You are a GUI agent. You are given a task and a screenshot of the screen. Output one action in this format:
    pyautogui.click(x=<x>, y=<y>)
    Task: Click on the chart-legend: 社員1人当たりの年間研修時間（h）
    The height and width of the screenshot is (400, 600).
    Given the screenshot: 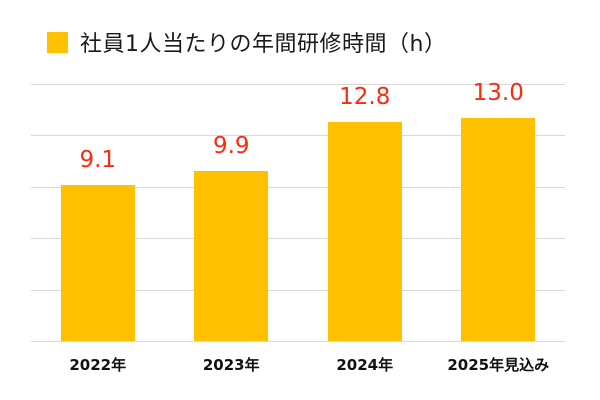 What is the action you would take?
    pyautogui.click(x=246, y=42)
    